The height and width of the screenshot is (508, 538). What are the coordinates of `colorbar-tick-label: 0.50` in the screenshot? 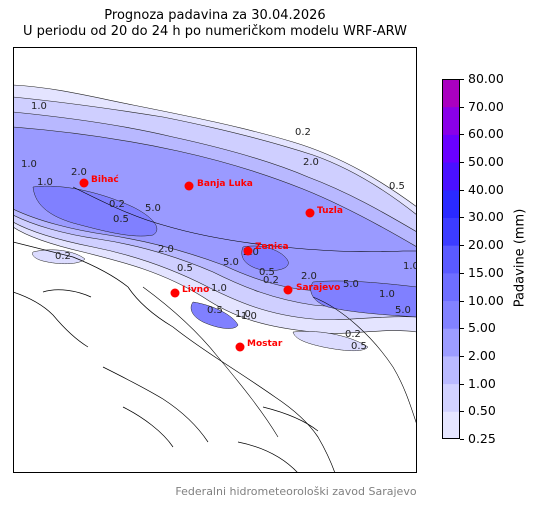 It's located at (482, 411).